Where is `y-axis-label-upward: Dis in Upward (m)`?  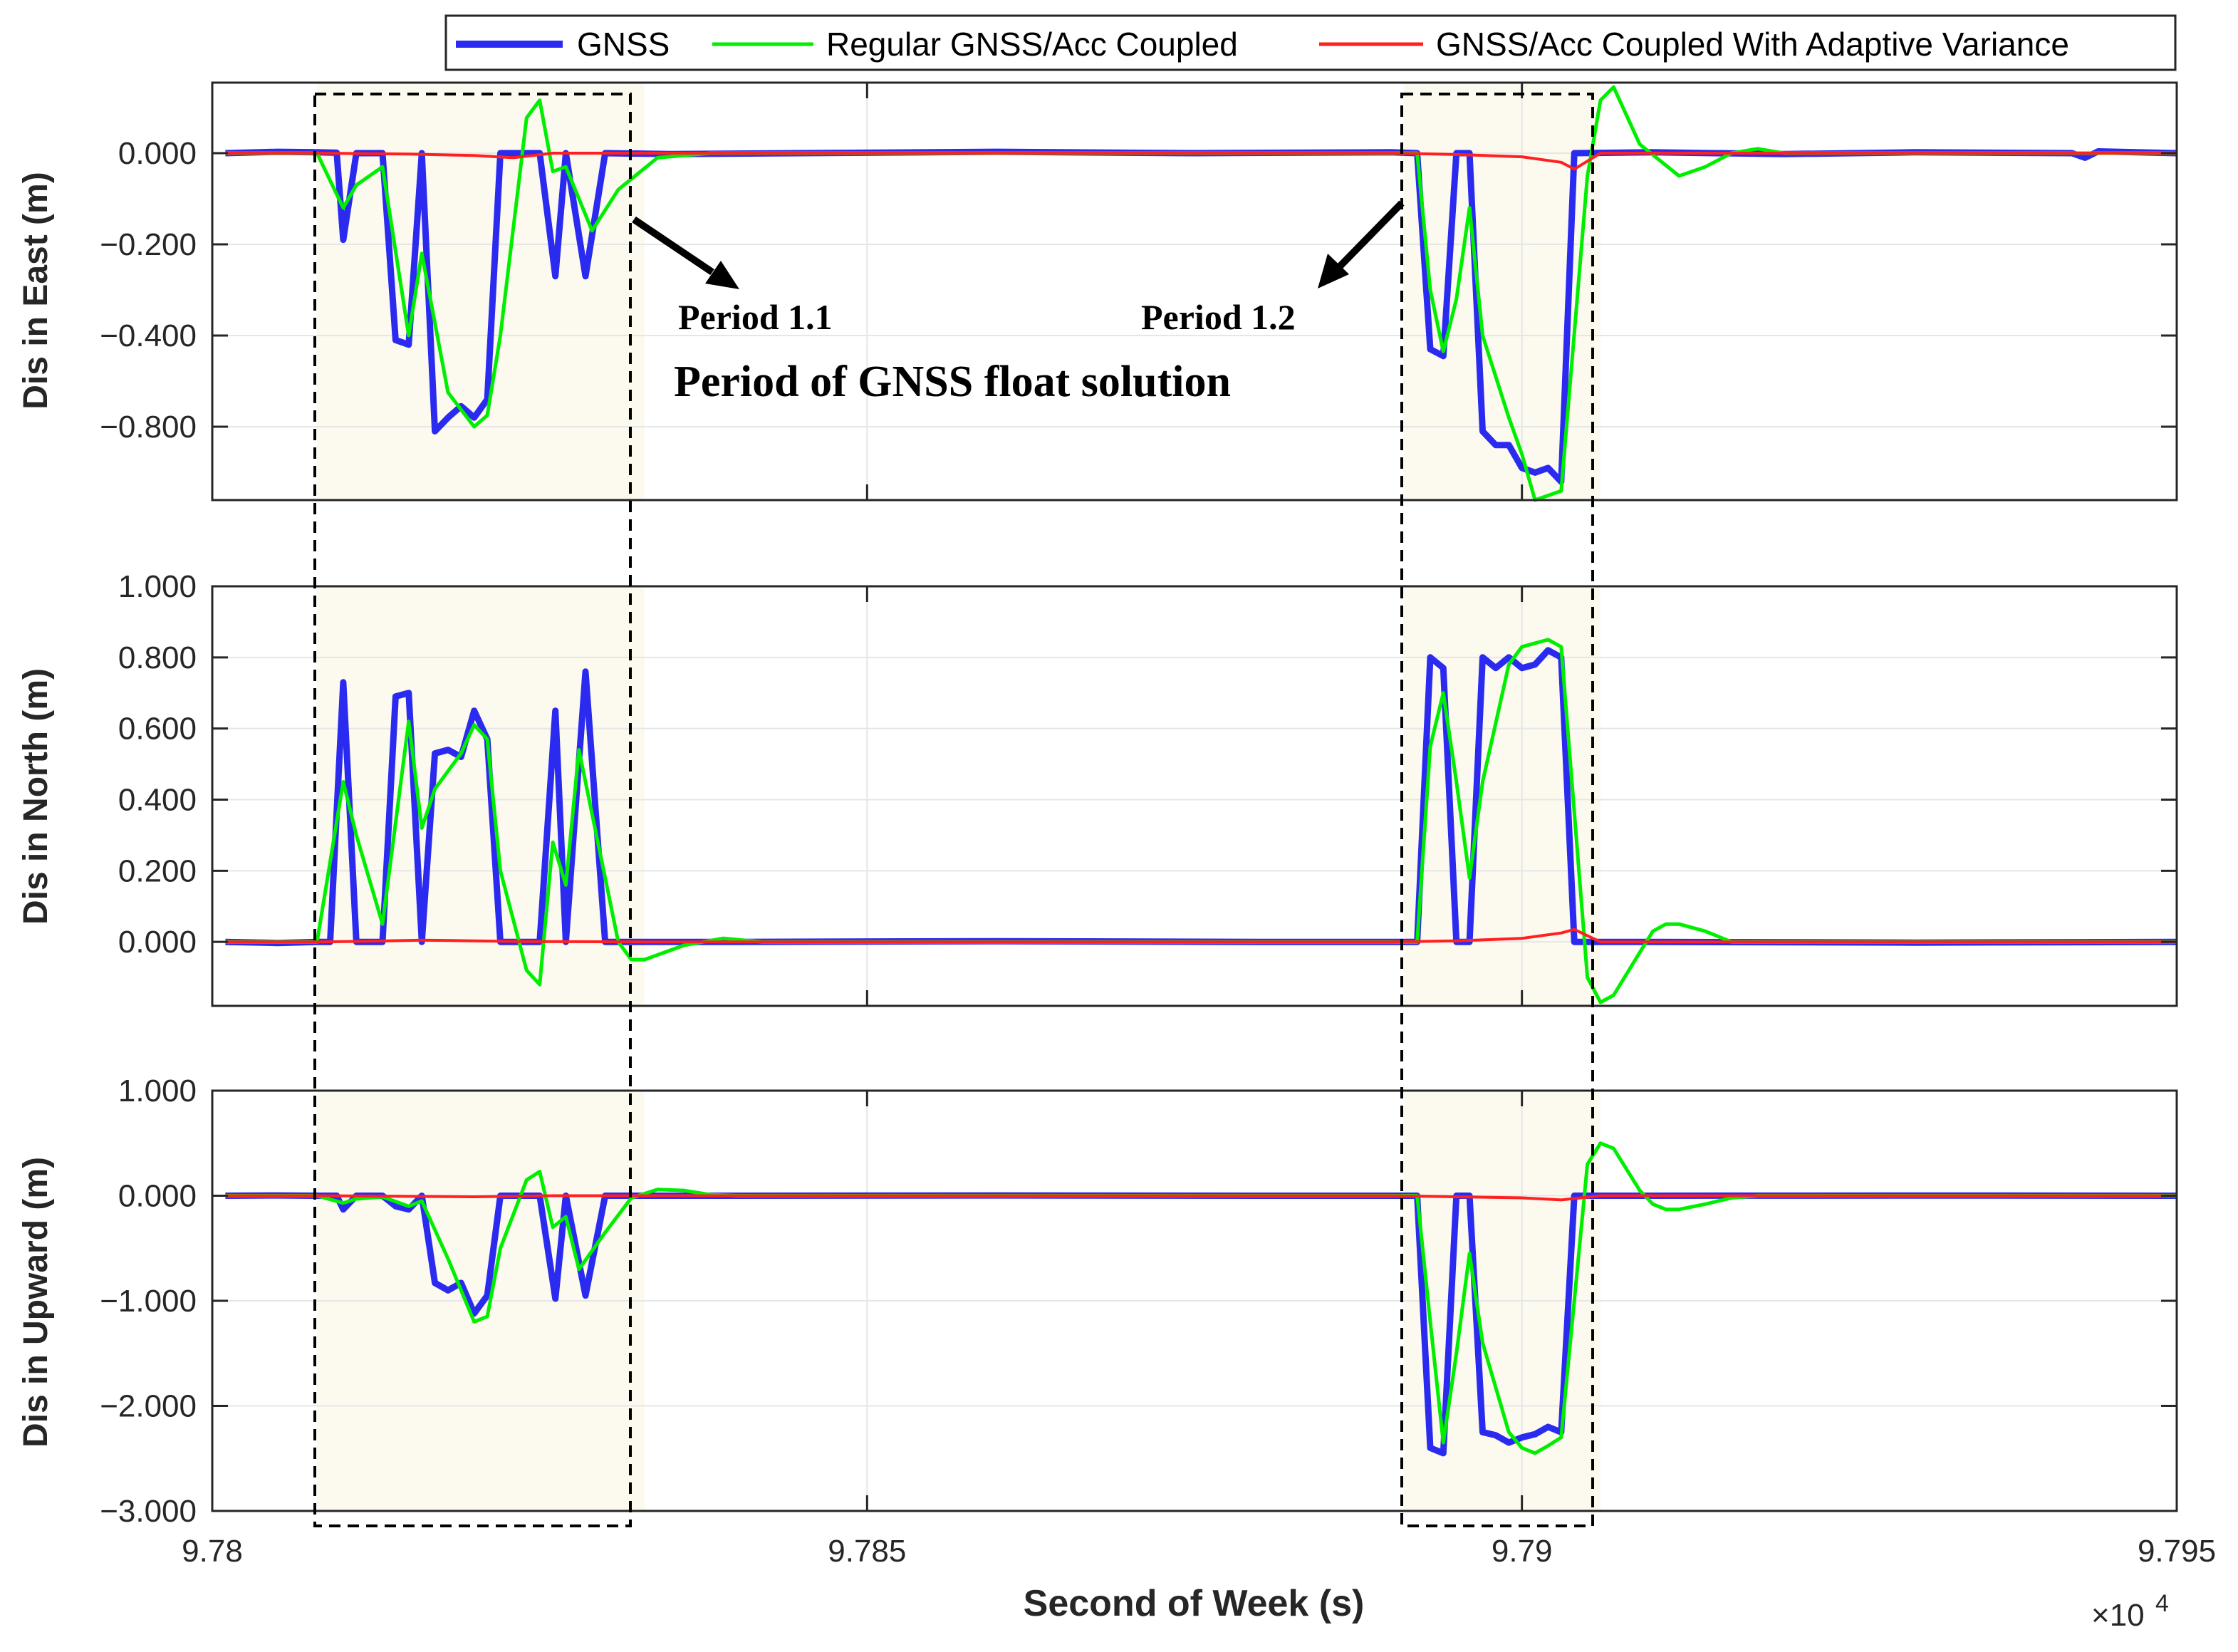
y-axis-label-upward: Dis in Upward (m) is located at coordinates (36, 1302).